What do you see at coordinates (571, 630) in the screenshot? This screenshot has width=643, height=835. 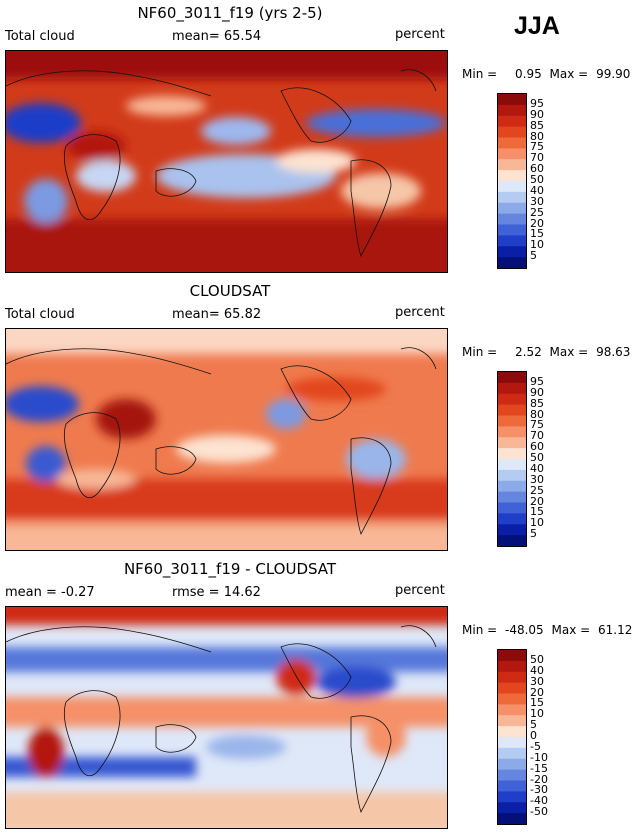 I see `panel-3-max-label: Max =` at bounding box center [571, 630].